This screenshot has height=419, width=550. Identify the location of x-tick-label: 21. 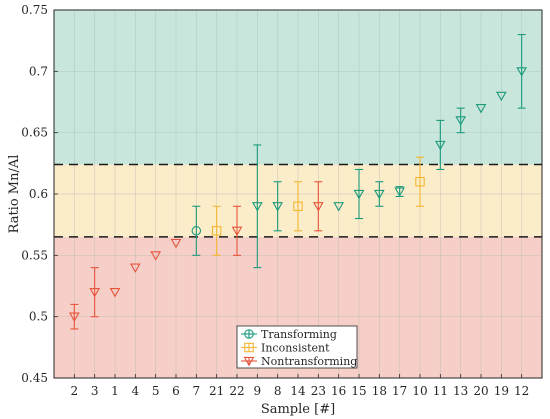
(216, 391).